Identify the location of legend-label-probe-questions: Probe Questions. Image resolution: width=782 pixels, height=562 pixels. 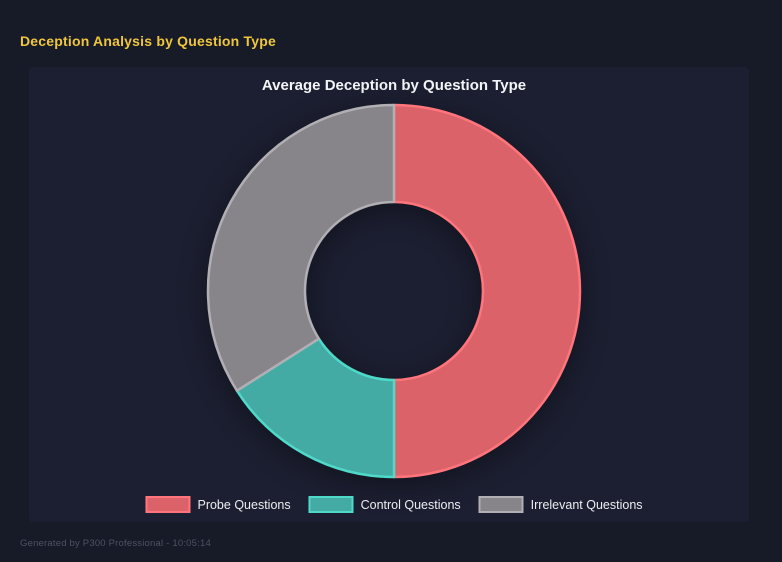
(244, 504).